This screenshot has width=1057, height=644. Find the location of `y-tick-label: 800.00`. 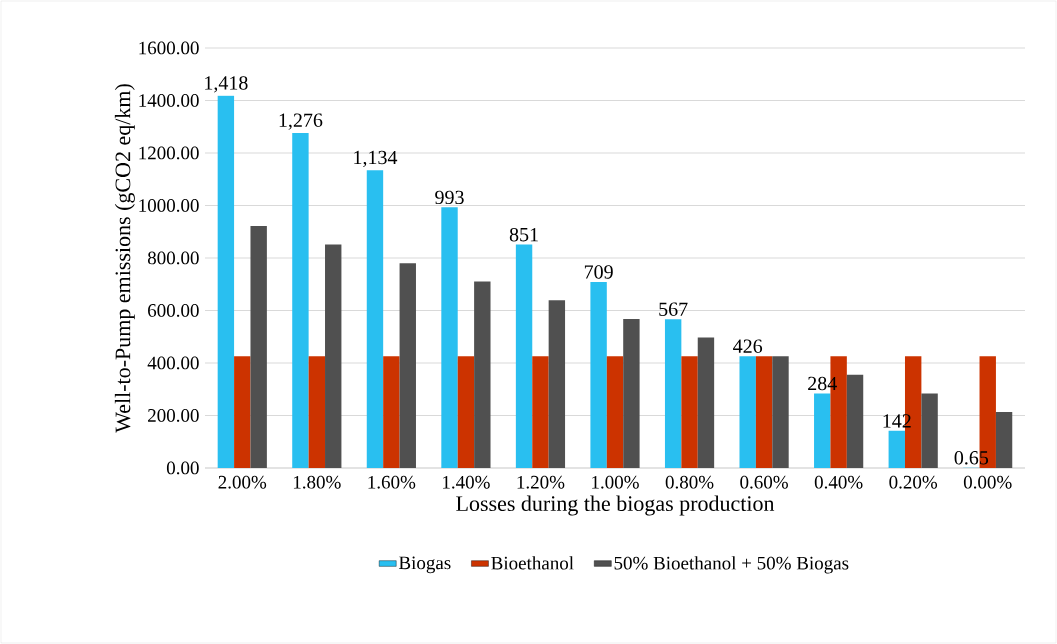

y-tick-label: 800.00 is located at coordinates (173, 258).